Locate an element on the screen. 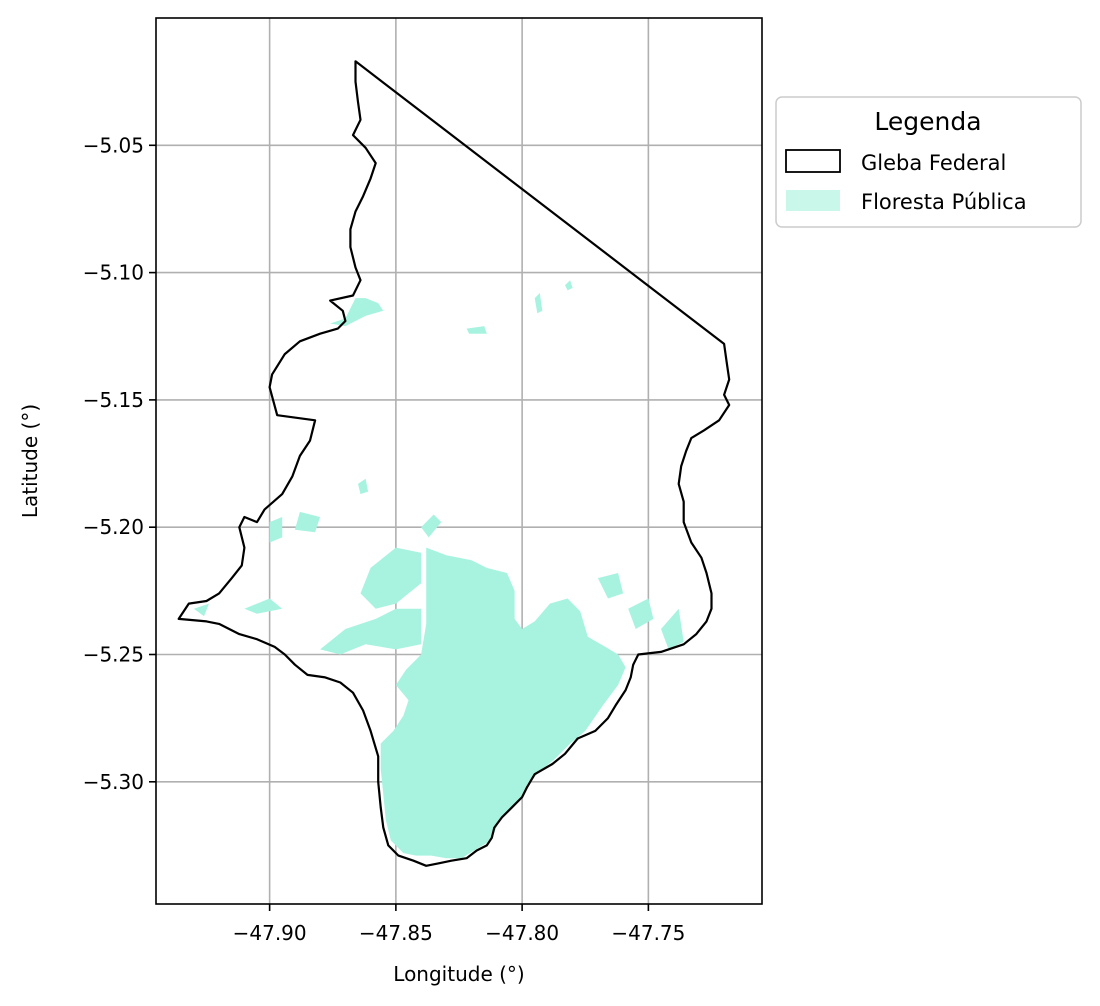 The height and width of the screenshot is (1006, 1100). x-axis-label: Longitude (°) is located at coordinates (458, 974).